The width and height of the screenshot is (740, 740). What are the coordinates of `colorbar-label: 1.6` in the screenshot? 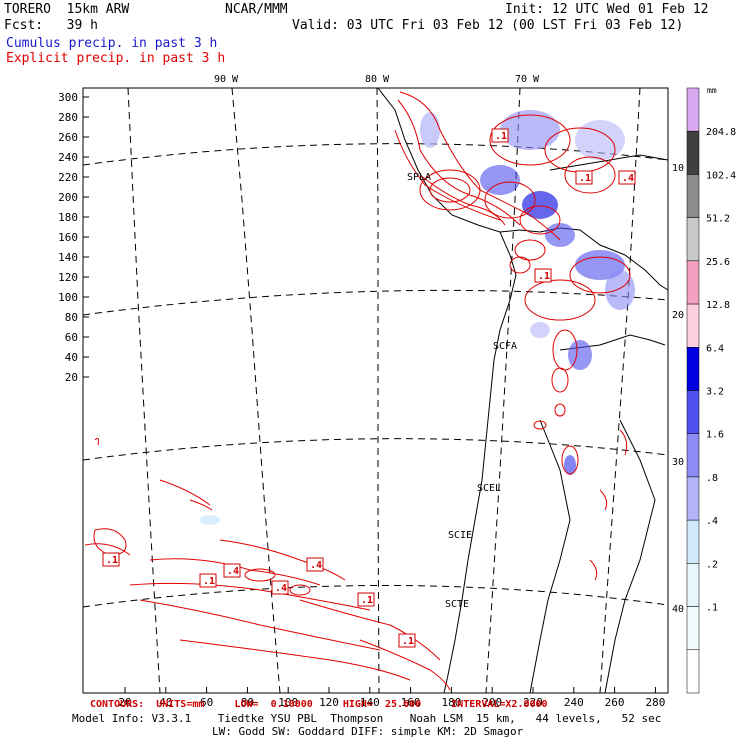 It's located at (715, 435).